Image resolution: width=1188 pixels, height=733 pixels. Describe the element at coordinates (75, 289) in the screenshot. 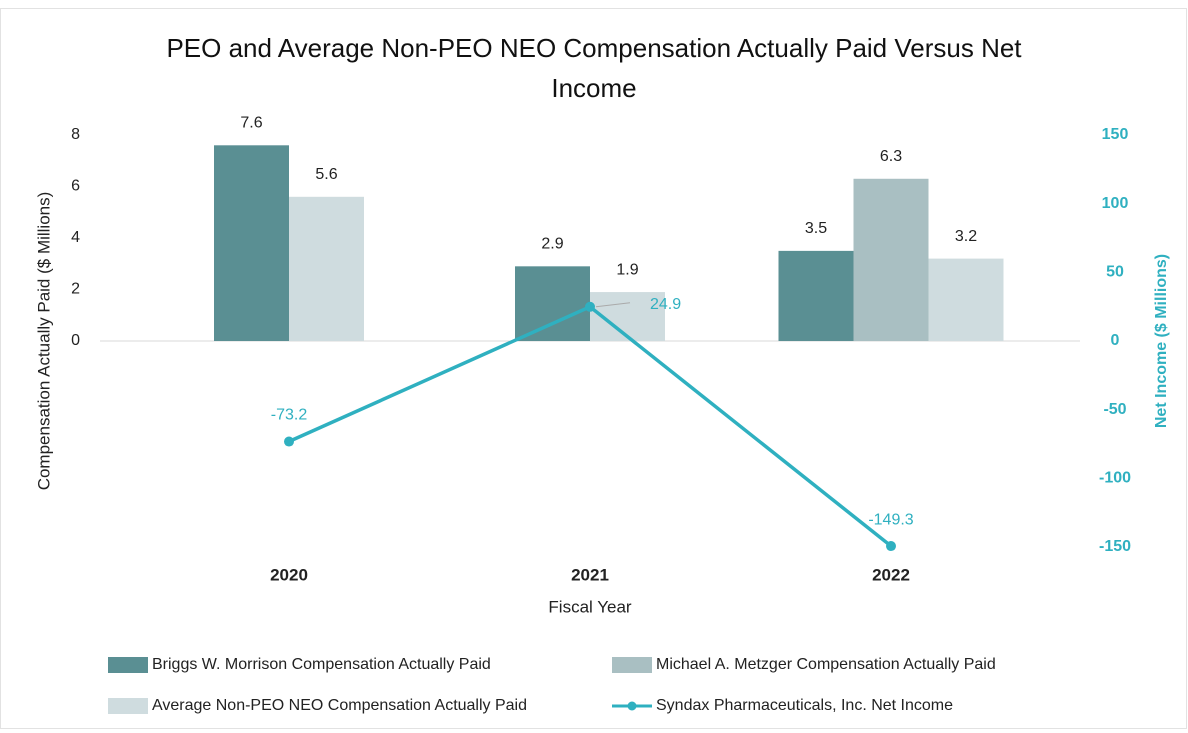

I see `y-tick-label: 2` at that location.